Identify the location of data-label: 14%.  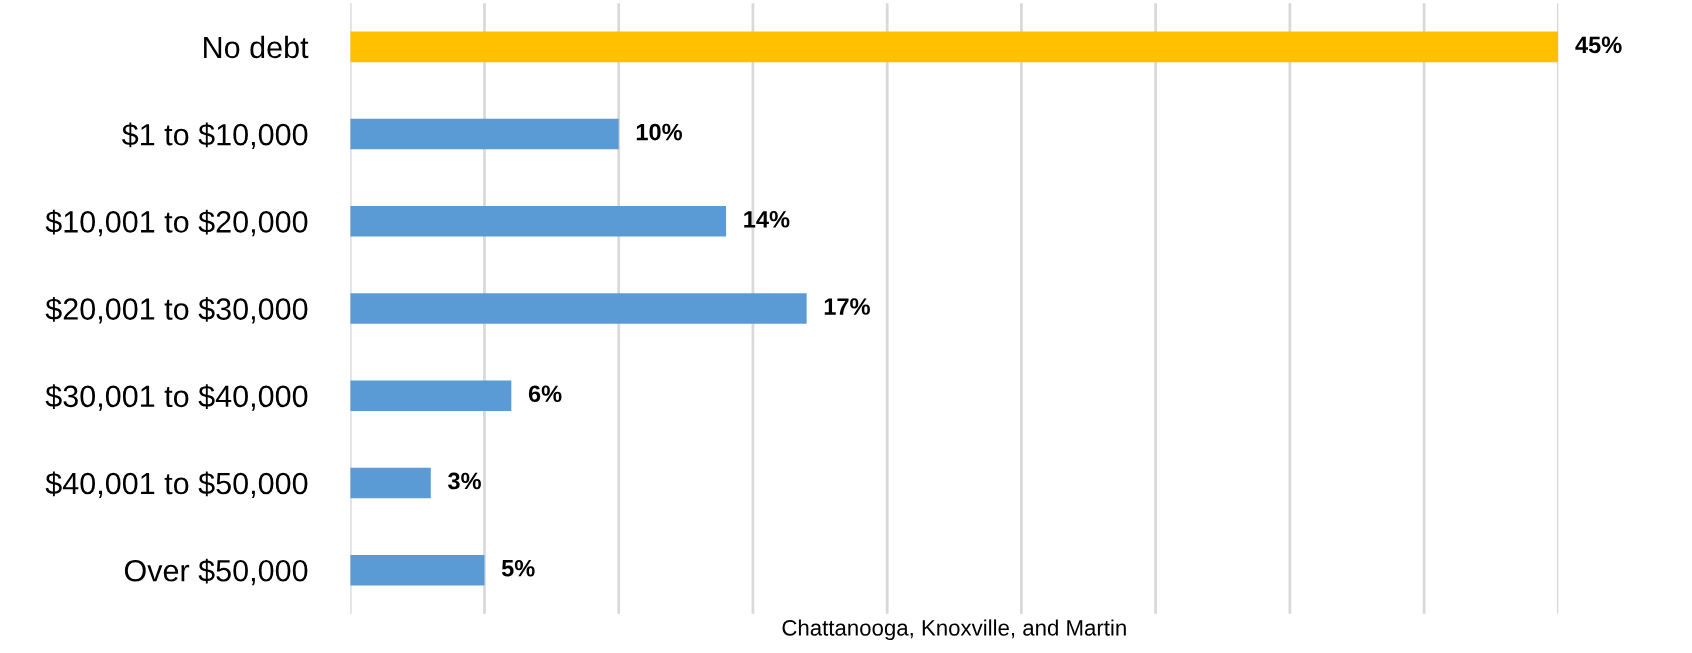
(767, 219).